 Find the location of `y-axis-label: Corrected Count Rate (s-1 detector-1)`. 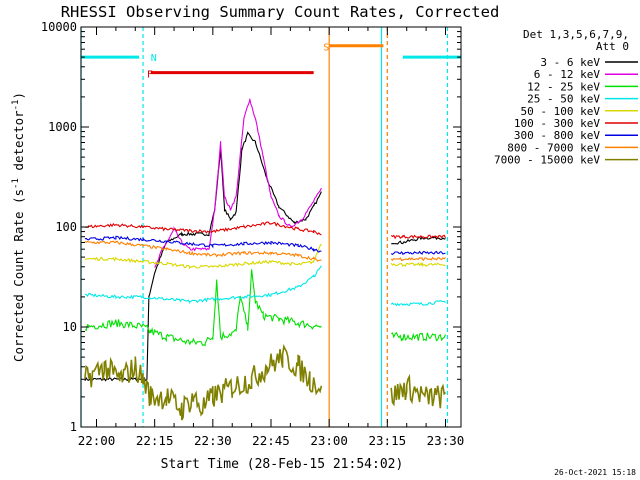

y-axis-label: Corrected Count Rate (s-1 detector-1) is located at coordinates (18, 227).